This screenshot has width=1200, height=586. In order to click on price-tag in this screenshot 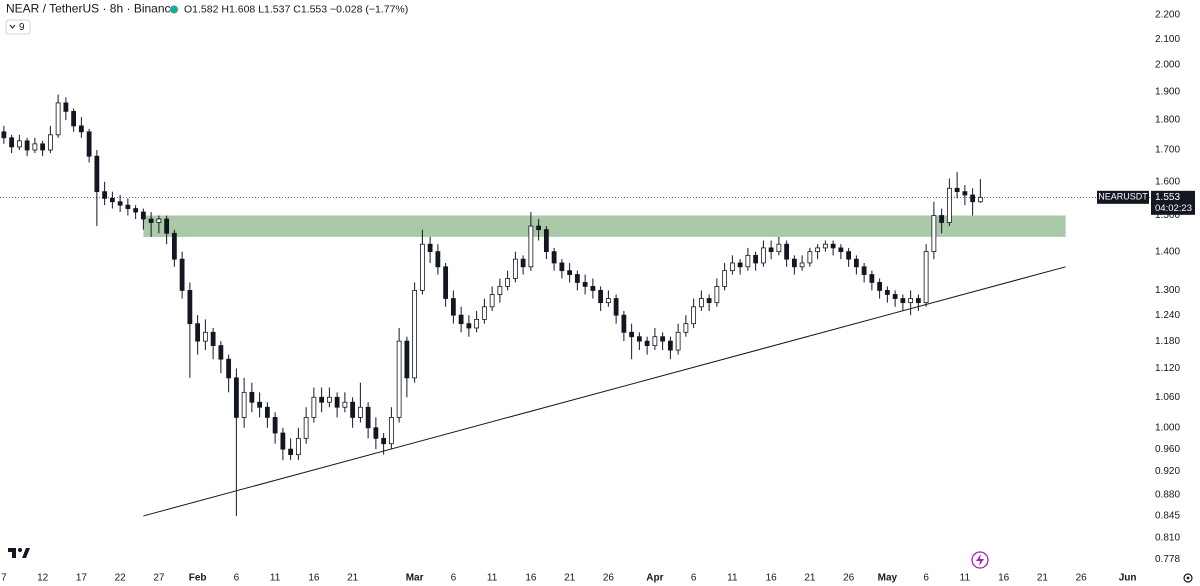, I will do `click(1173, 202)`.